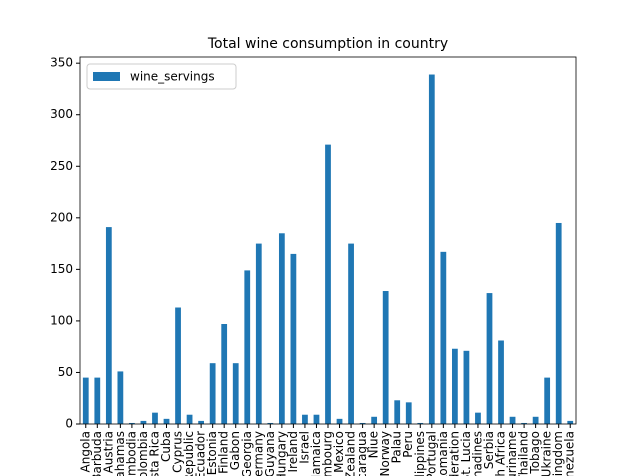 Image resolution: width=640 pixels, height=476 pixels. I want to click on x-tick-label: Niue, so click(374, 444).